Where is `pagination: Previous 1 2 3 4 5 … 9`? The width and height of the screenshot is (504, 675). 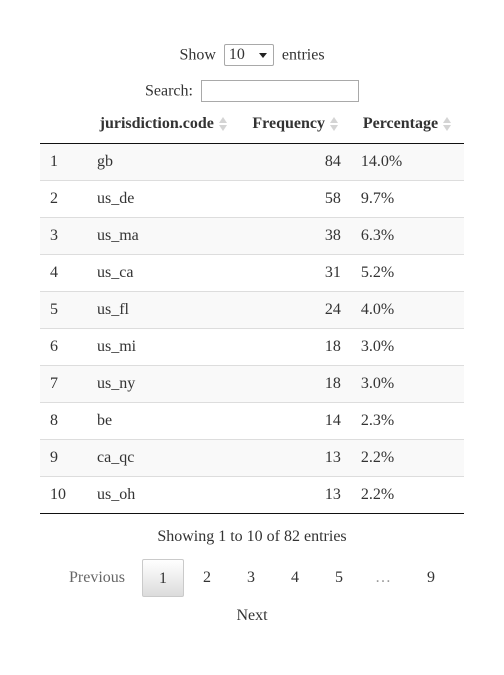
pagination: Previous 1 2 3 4 5 … 9 is located at coordinates (252, 578).